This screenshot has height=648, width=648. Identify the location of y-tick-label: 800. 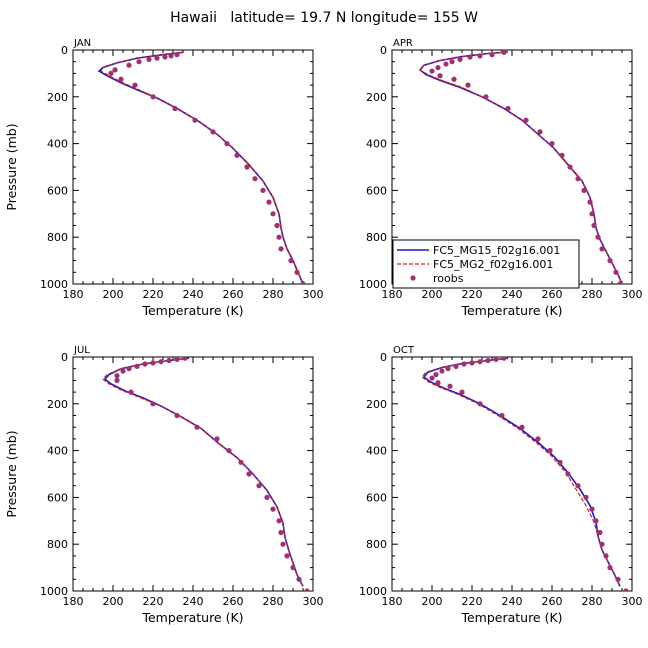
(57, 237).